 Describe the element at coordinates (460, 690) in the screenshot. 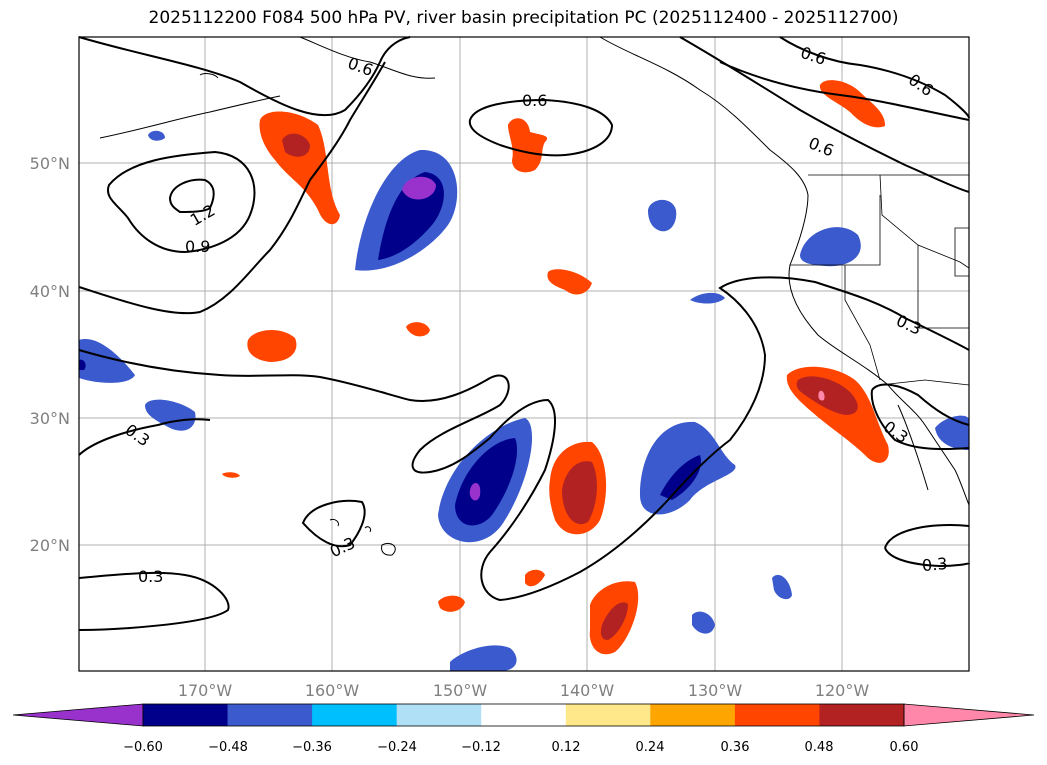

I see `lon-label: 150°W` at that location.